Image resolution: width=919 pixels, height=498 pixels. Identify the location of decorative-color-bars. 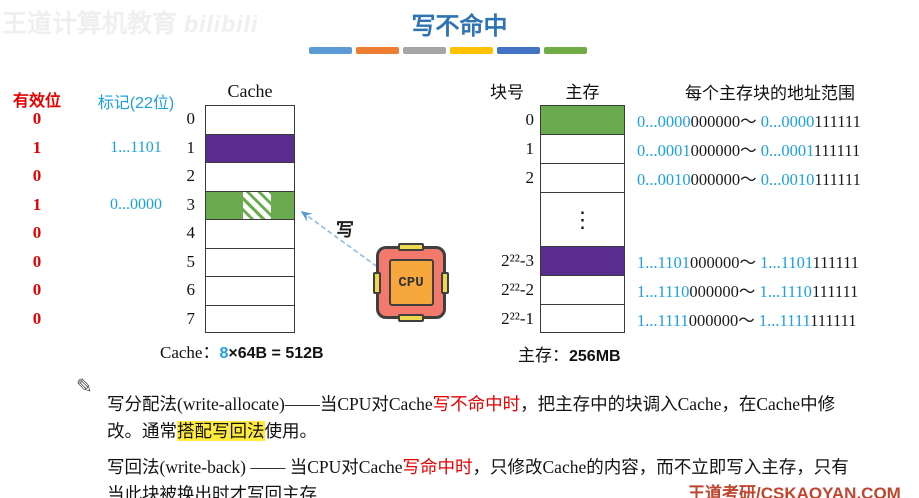
(448, 50).